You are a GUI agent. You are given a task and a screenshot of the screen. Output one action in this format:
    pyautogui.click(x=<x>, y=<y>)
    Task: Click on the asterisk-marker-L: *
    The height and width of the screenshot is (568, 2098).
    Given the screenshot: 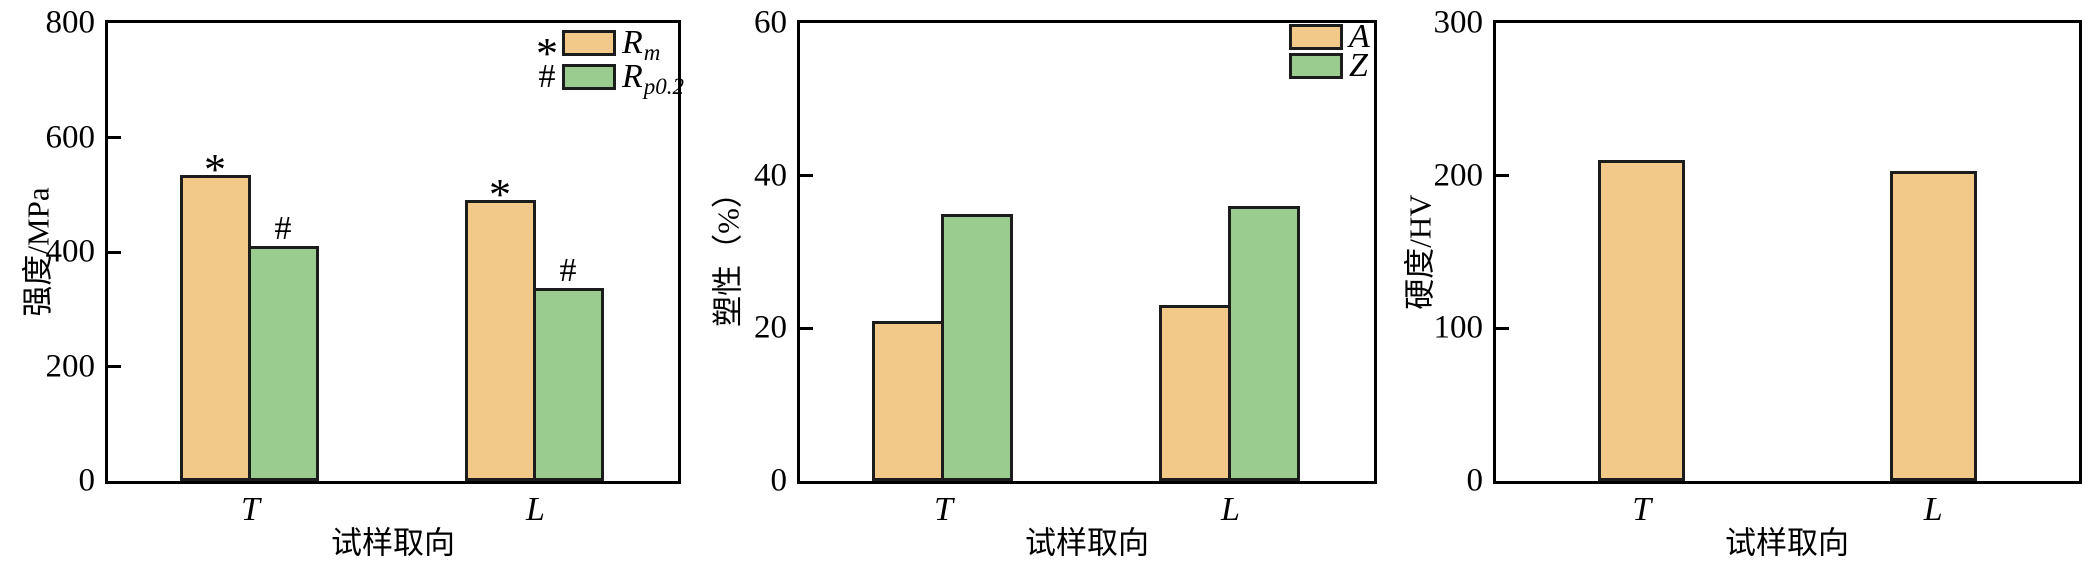 What is the action you would take?
    pyautogui.click(x=500, y=195)
    